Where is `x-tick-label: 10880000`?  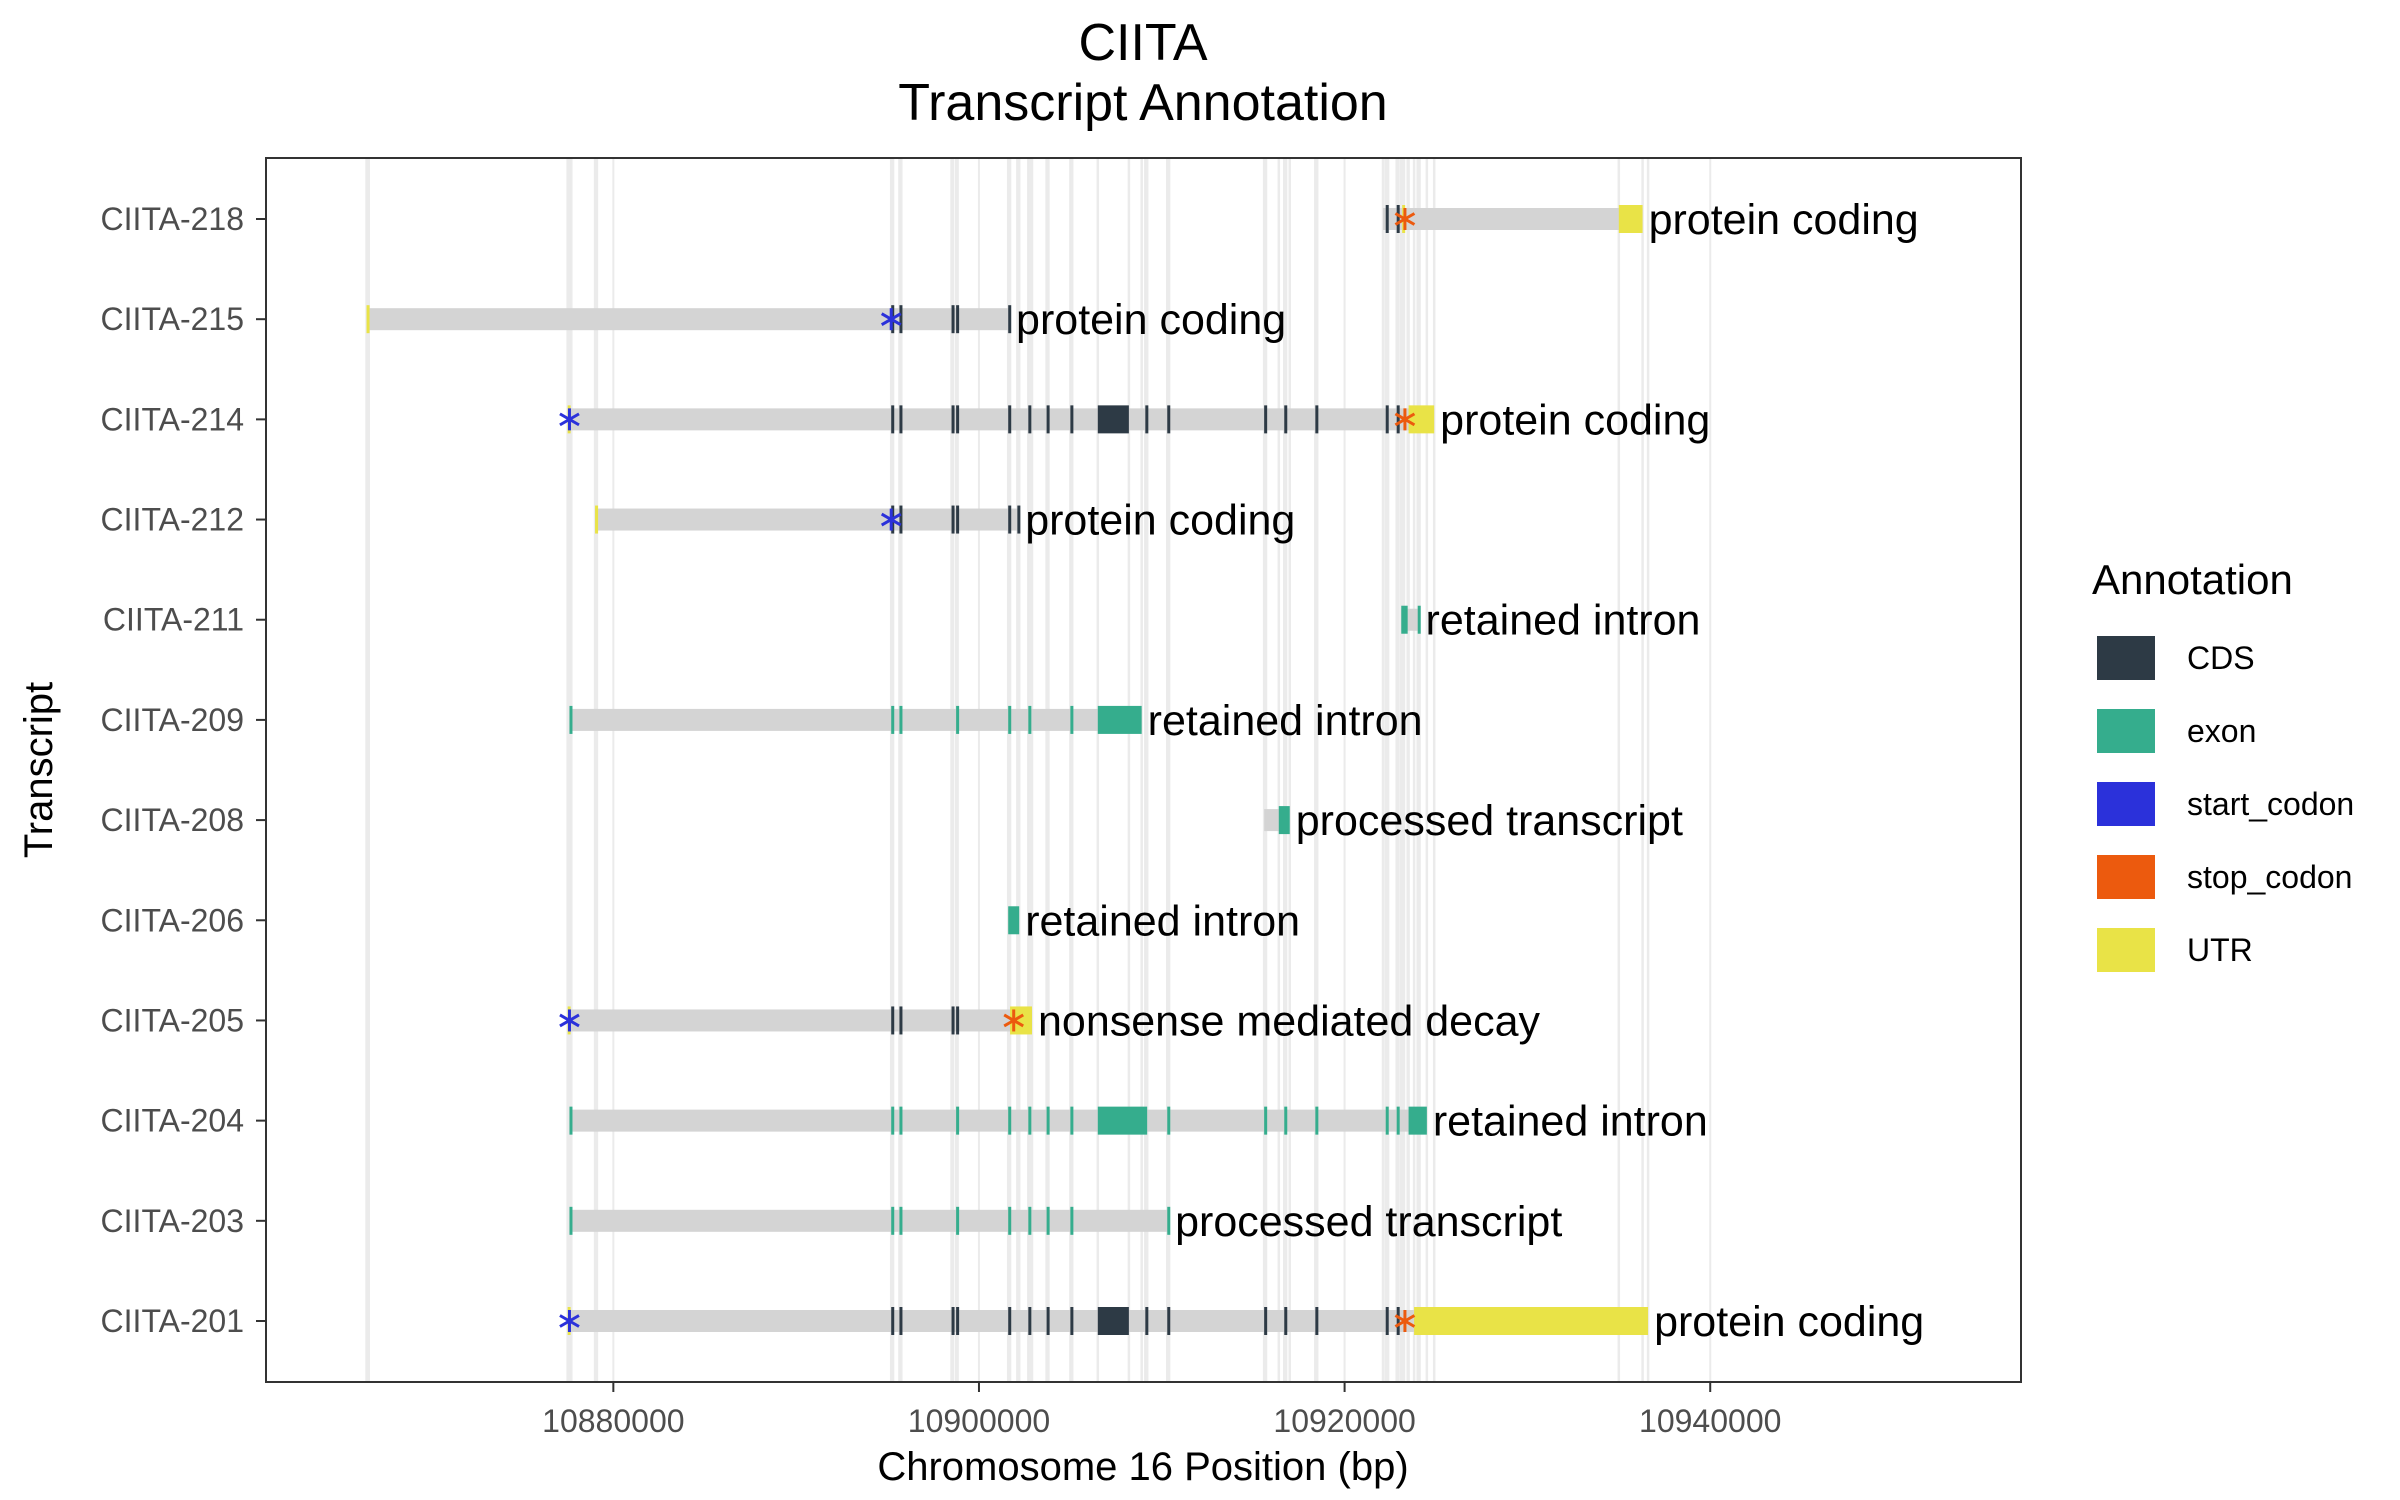
x-tick-label: 10880000 is located at coordinates (613, 1421).